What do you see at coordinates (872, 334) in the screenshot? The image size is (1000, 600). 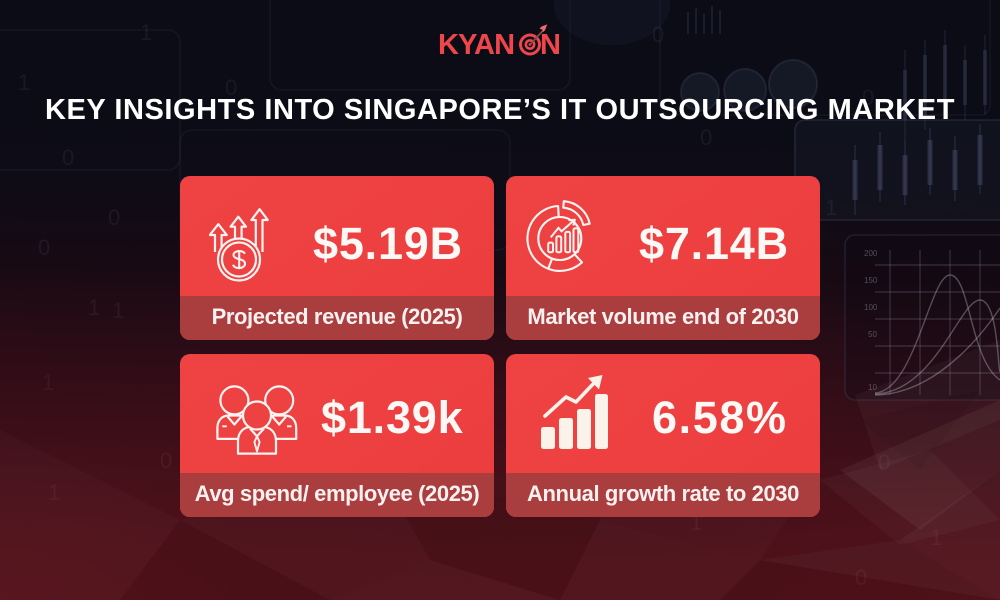 I see `svg-text: 50` at bounding box center [872, 334].